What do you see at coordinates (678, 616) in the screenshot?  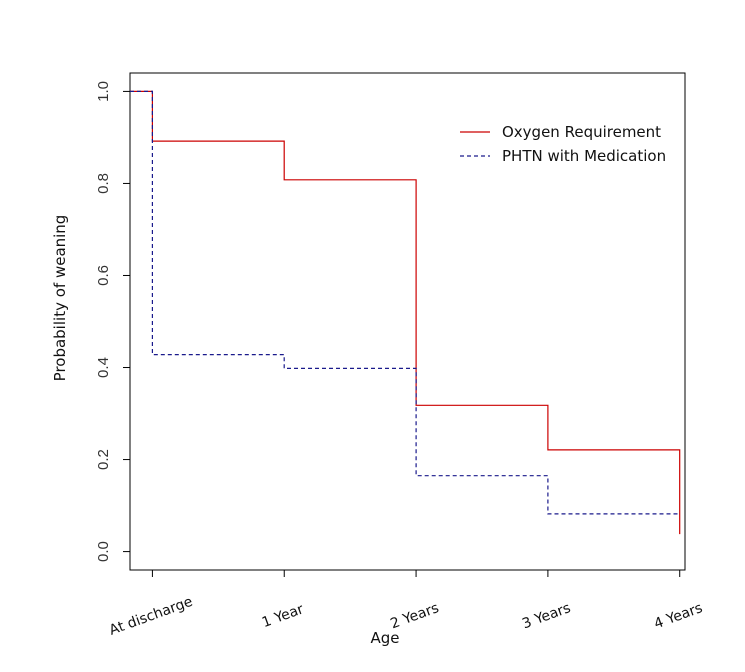 I see `x-tick-label: 4 Years` at bounding box center [678, 616].